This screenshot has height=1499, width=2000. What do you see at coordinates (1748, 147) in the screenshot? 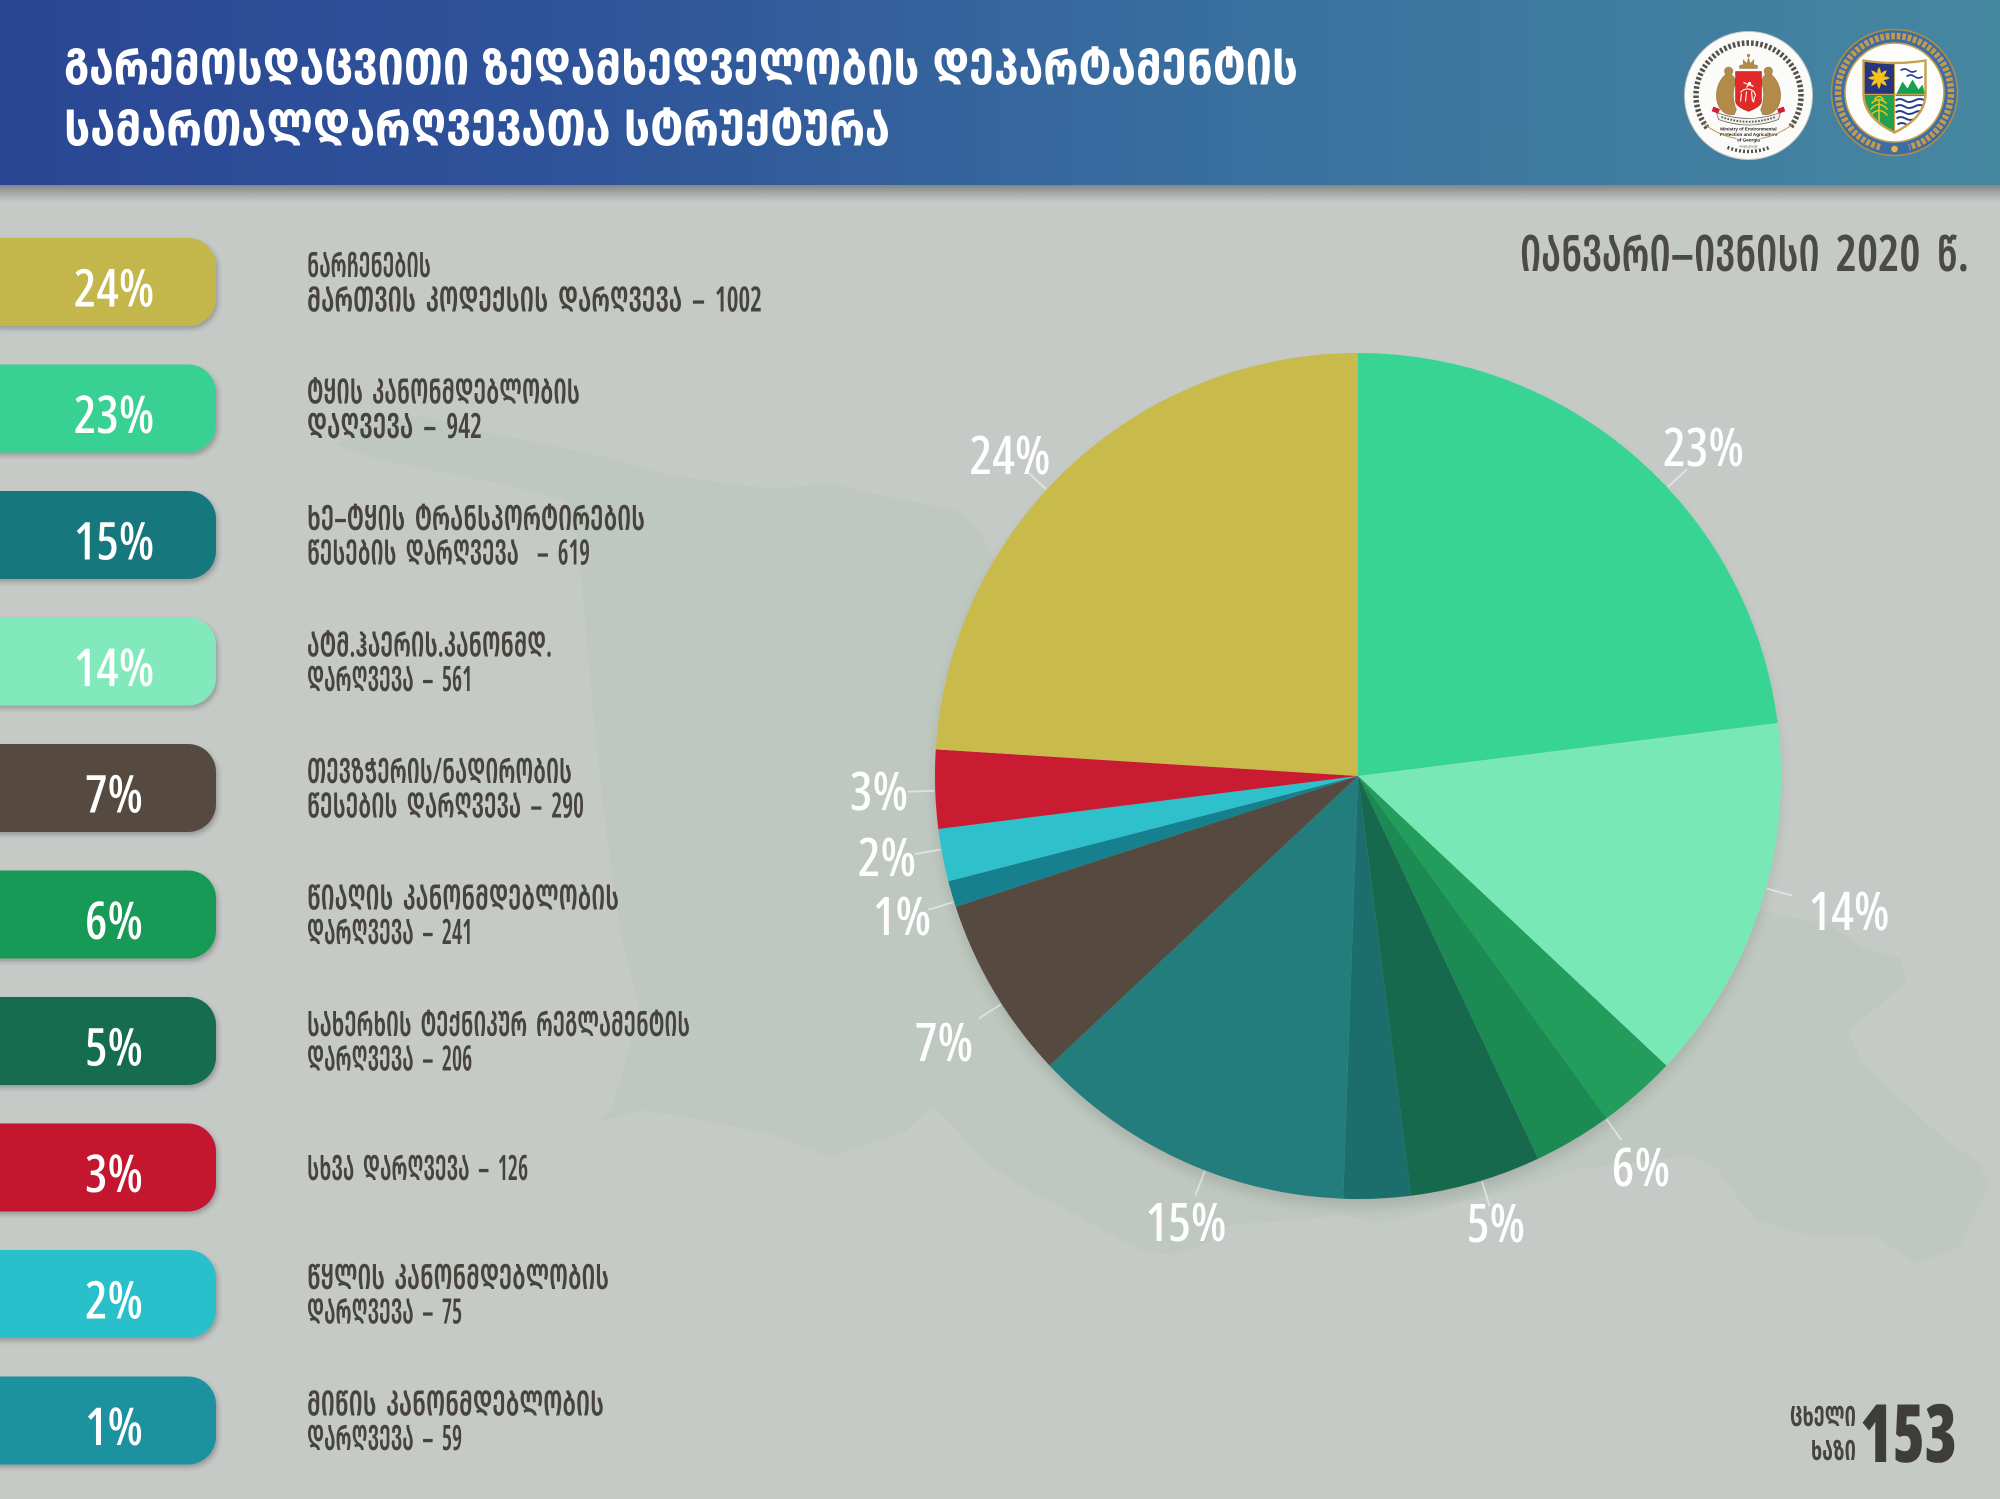
I see `svg-text: mepa.gov.ge` at bounding box center [1748, 147].